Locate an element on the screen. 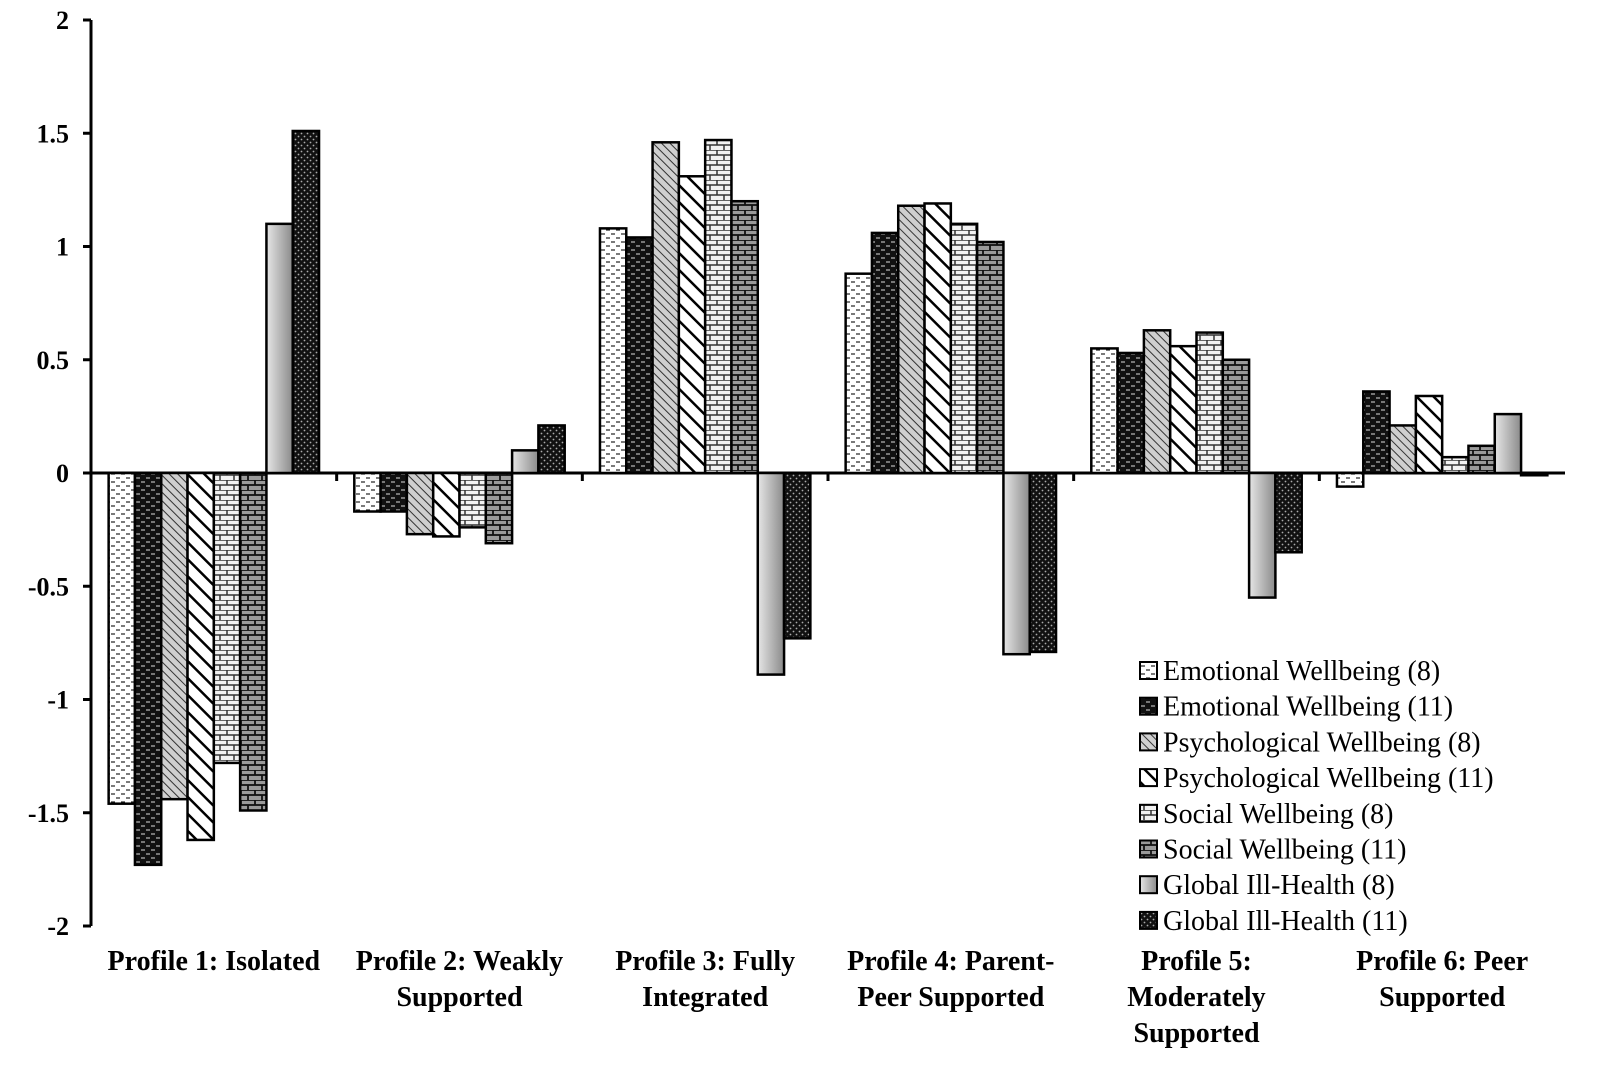 The width and height of the screenshot is (1611, 1079). x-category-label: Profile 6: Peer Supported is located at coordinates (1442, 979).